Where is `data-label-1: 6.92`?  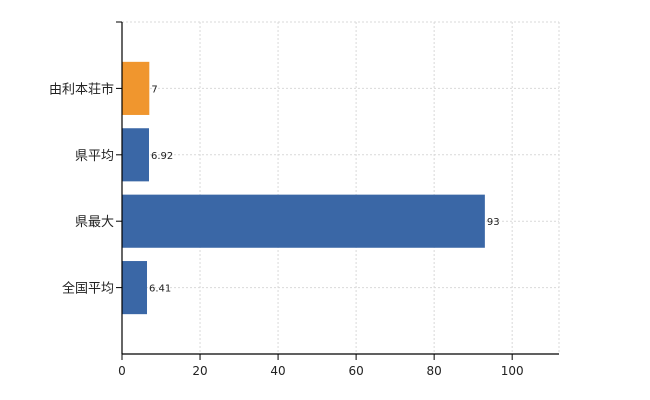 data-label-1: 6.92 is located at coordinates (162, 156).